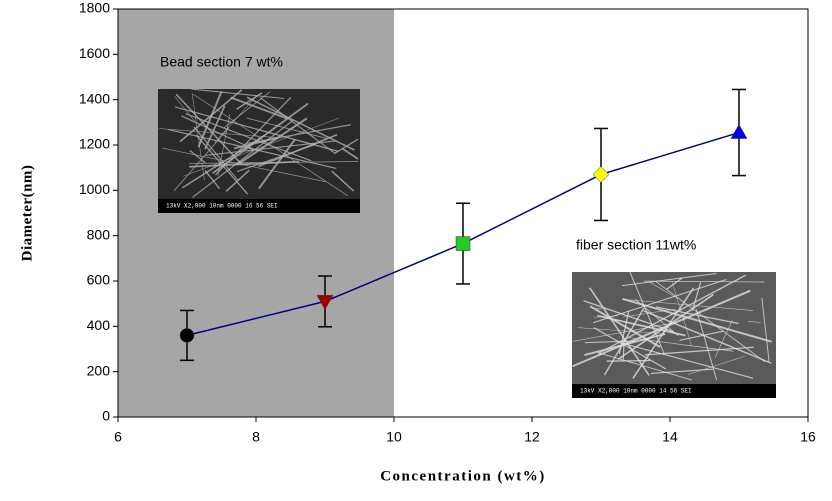 This screenshot has width=832, height=501. What do you see at coordinates (94, 8) in the screenshot?
I see `y-tick-label: 1800` at bounding box center [94, 8].